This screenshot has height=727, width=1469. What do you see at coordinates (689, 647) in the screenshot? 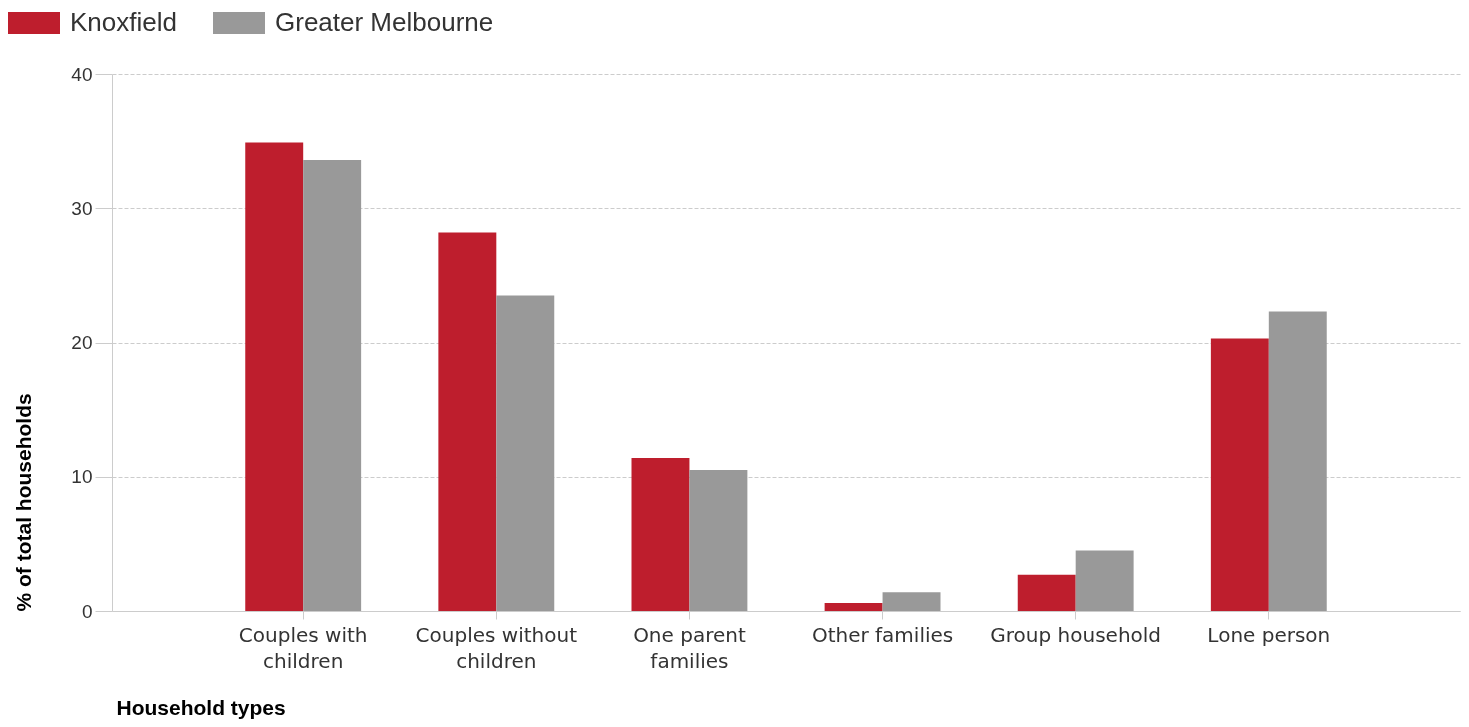
I see `x-tick-label: One parent families` at bounding box center [689, 647].